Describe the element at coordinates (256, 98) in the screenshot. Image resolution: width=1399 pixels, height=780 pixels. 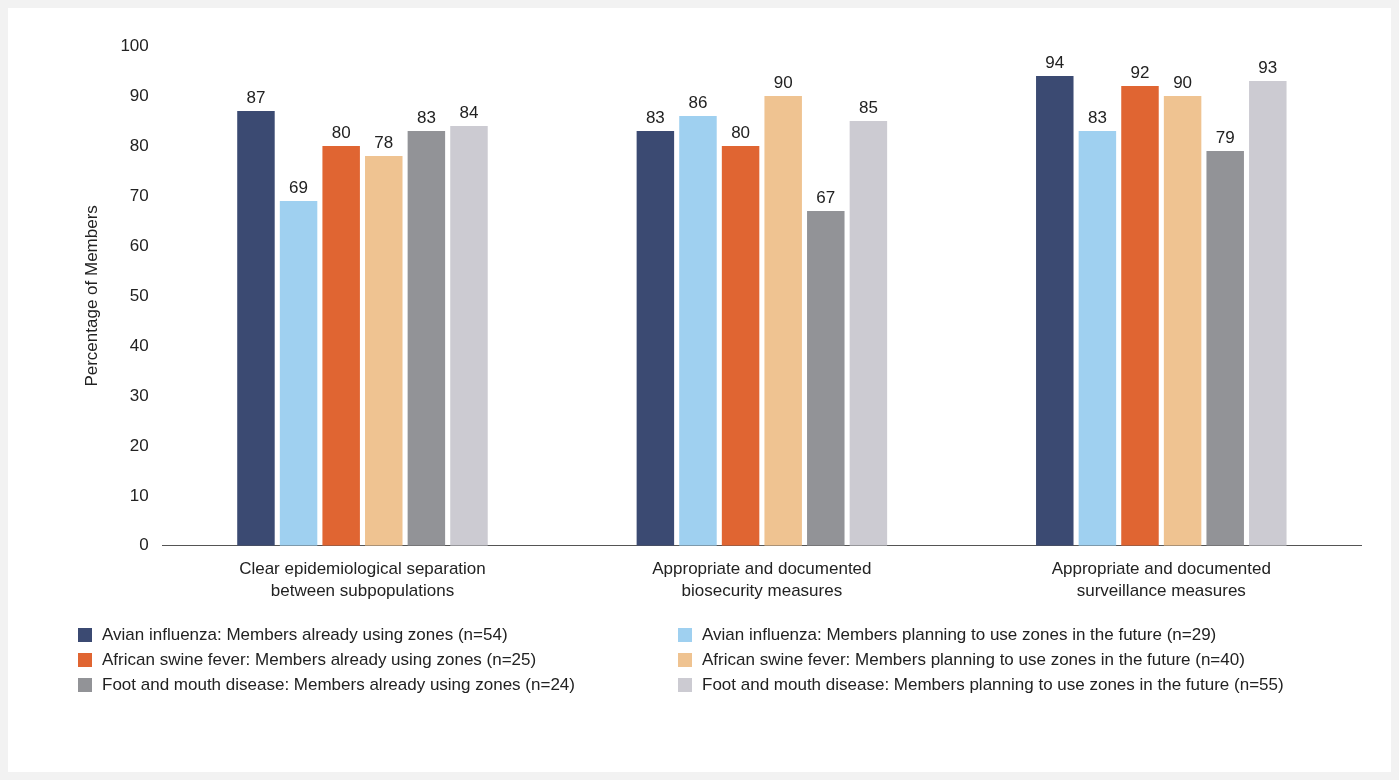
I see `data-label: 87` at that location.